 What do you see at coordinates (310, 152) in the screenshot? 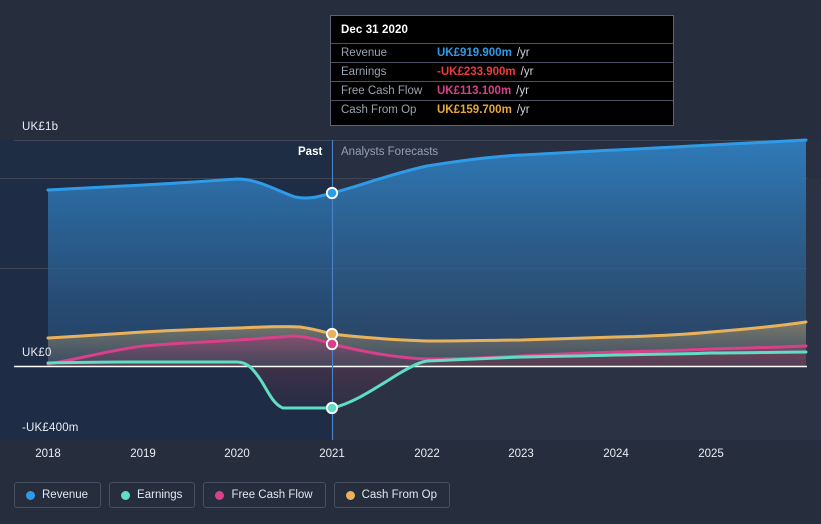
I see `past-label: Past` at bounding box center [310, 152].